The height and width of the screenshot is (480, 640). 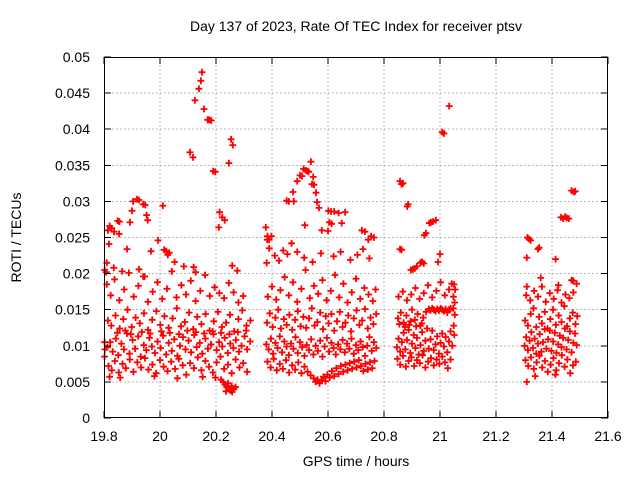 What do you see at coordinates (76, 57) in the screenshot?
I see `y-tick-label: 0.05` at bounding box center [76, 57].